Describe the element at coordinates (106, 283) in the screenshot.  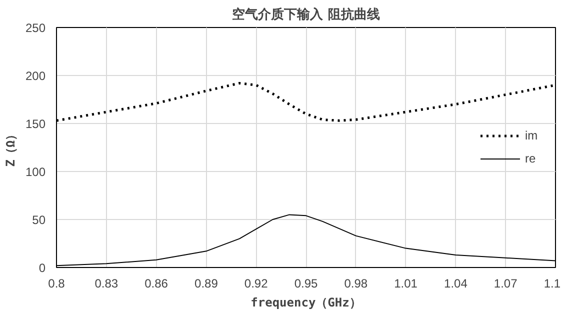
I see `x-tick-label: 0.83` at that location.